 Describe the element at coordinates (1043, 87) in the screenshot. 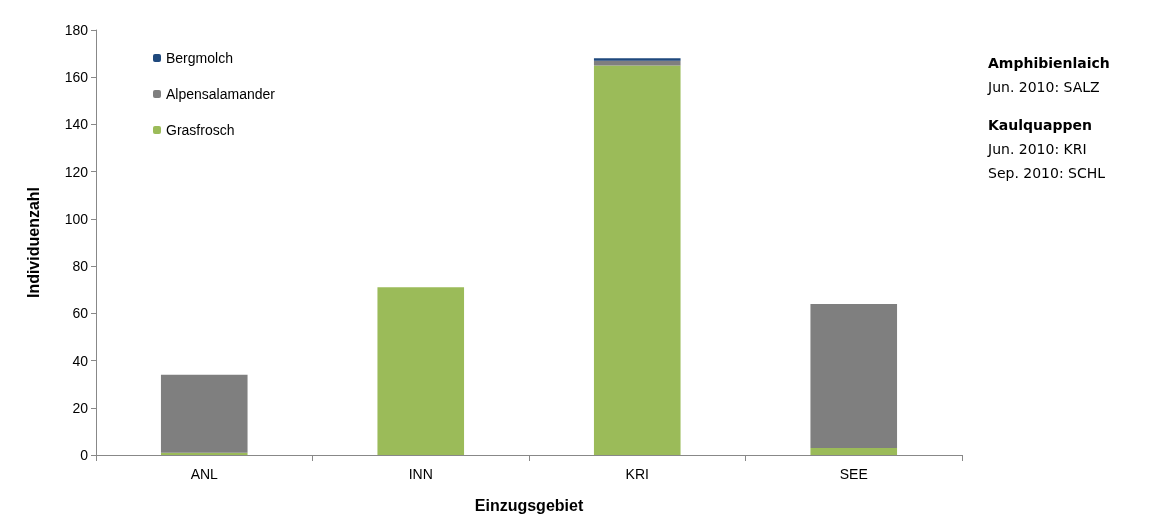

I see `text: Jun. 2010: SALZ` at that location.